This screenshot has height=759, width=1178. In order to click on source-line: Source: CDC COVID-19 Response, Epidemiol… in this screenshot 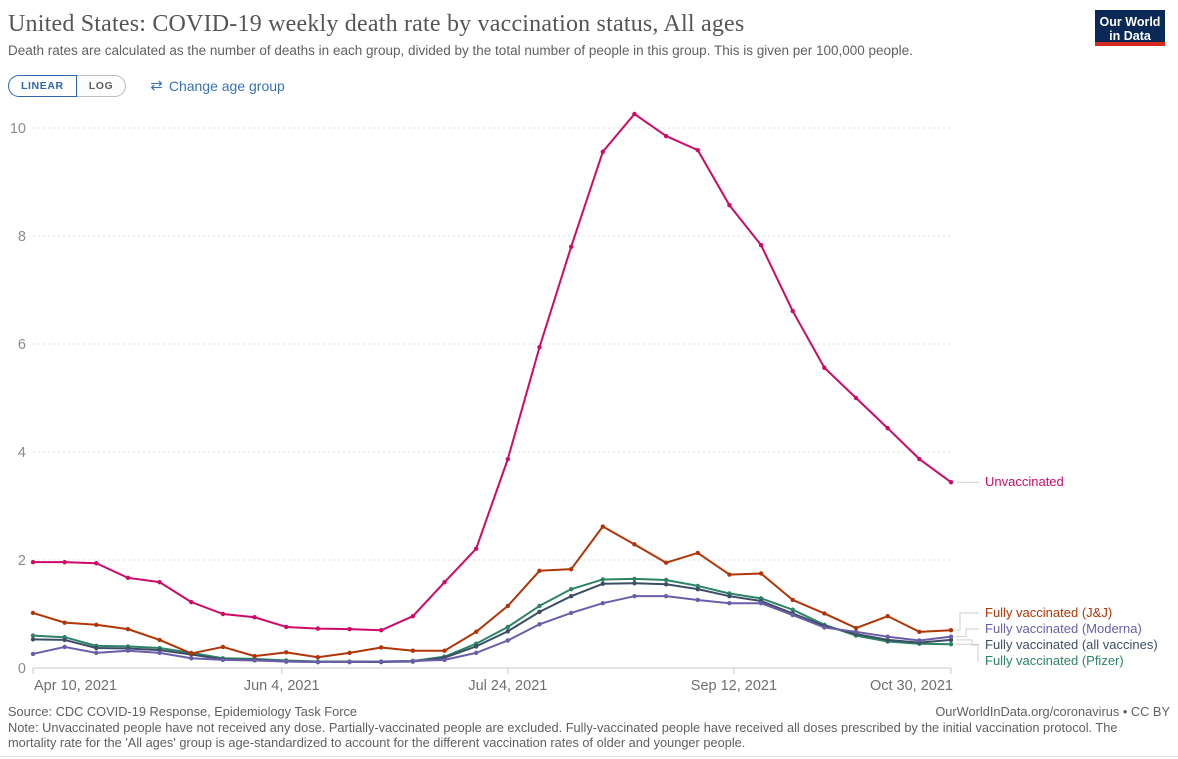, I will do `click(182, 711)`.